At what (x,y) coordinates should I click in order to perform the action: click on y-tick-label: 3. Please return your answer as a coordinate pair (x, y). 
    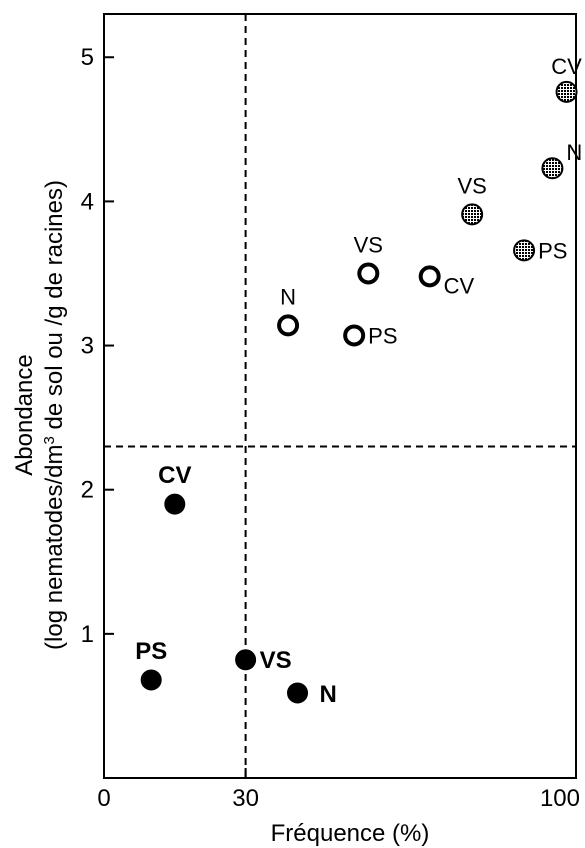
    Looking at the image, I should click on (87, 346).